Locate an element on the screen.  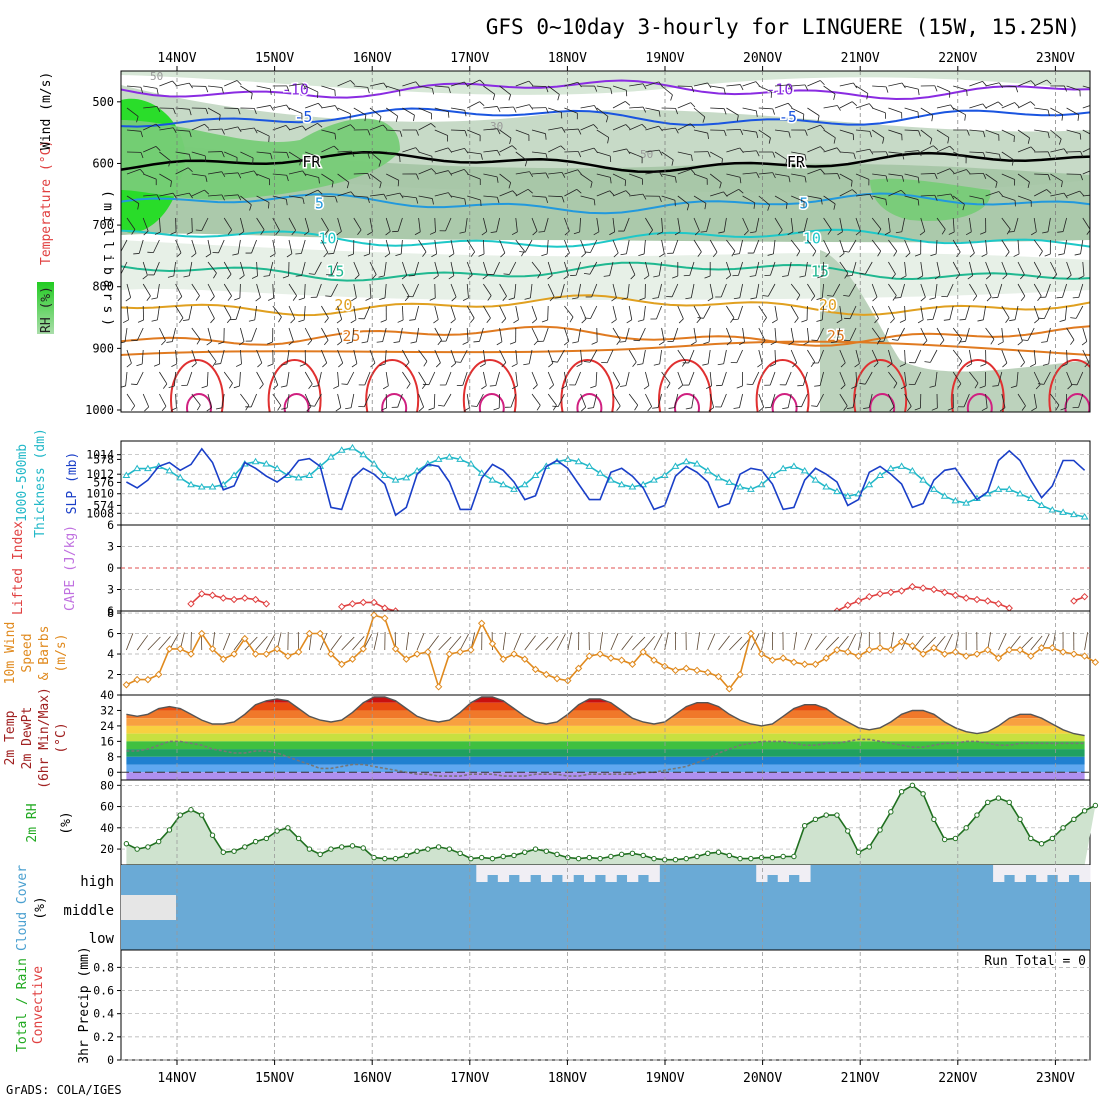
lifted-index-line is located at coordinates (637, 598).